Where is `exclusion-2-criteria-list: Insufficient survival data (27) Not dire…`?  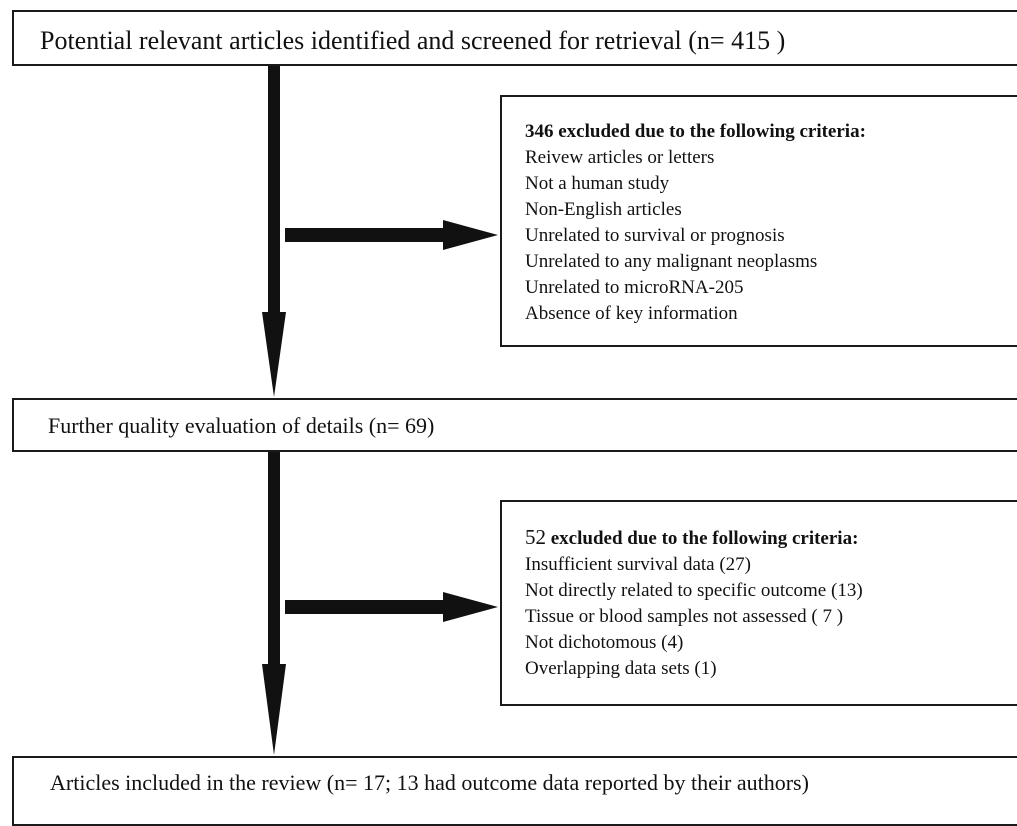
exclusion-2-criteria-list: Insufficient survival data (27) Not dire… is located at coordinates (694, 617).